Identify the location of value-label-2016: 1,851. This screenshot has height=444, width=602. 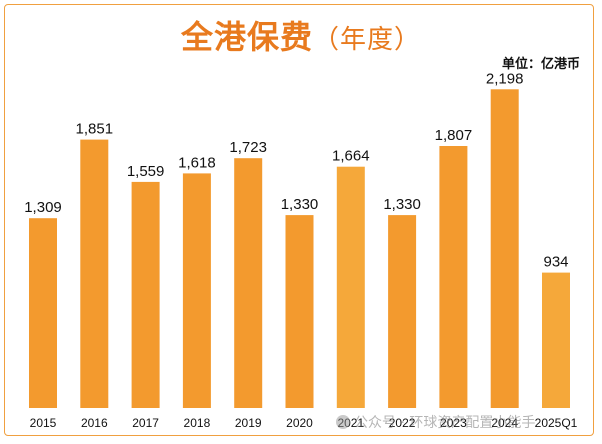
(95, 129).